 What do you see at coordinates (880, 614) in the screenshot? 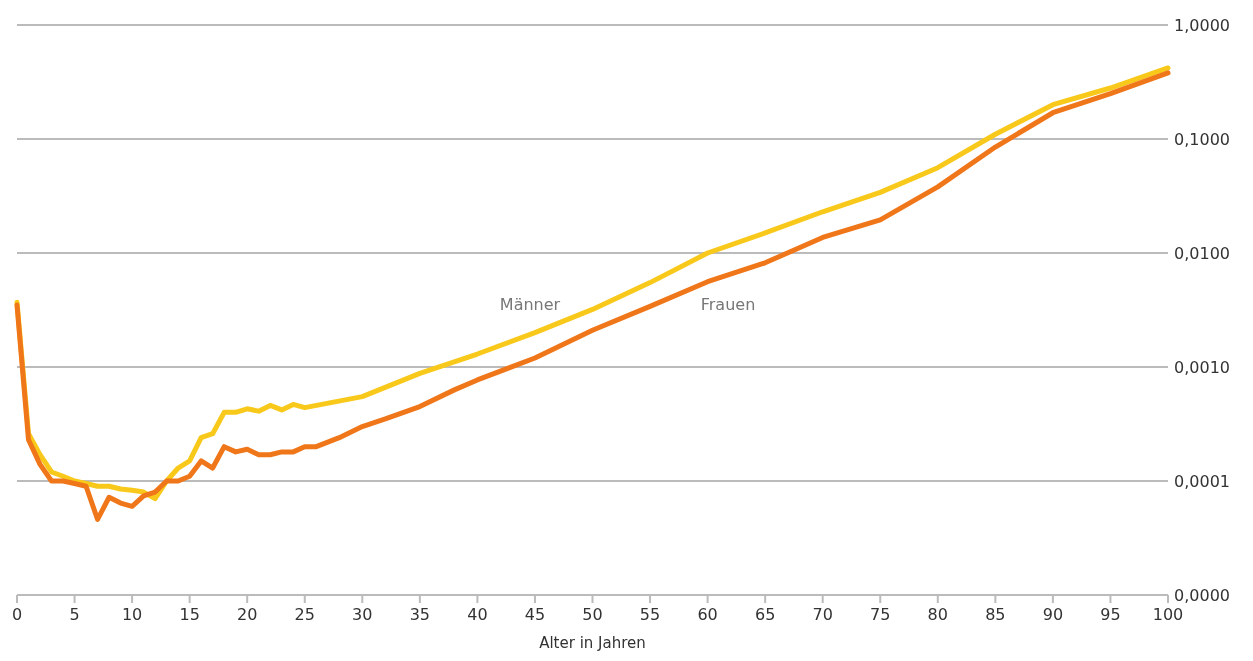
I see `x-tick-label: 75` at bounding box center [880, 614].